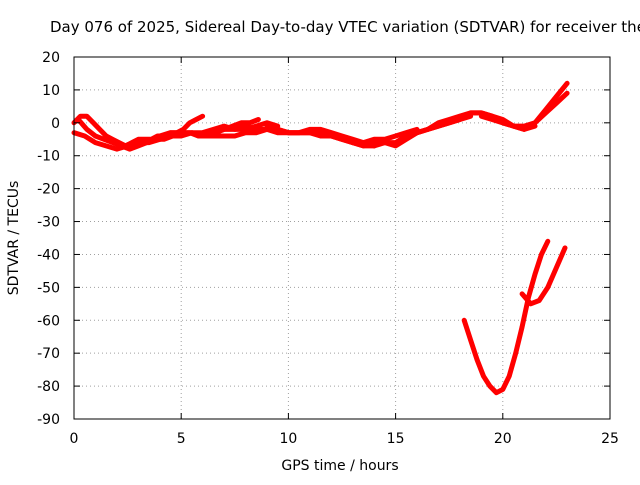 This screenshot has width=640, height=485. I want to click on y-tick-label: 0, so click(55, 124).